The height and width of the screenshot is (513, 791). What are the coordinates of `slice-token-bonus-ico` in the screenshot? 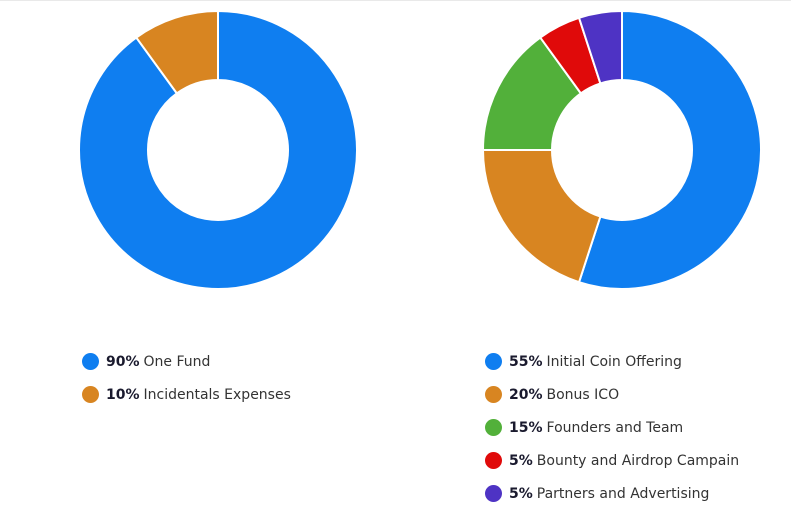 It's located at (542, 216).